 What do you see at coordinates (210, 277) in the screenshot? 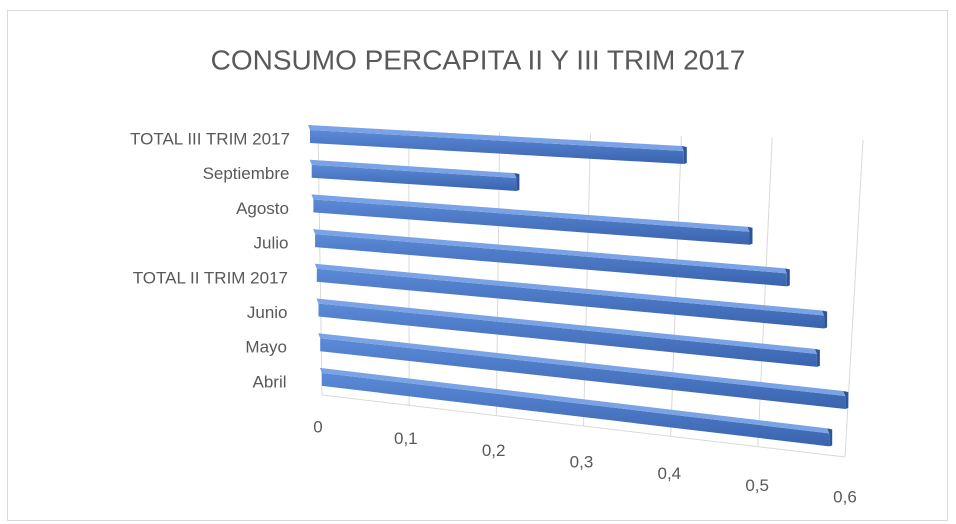
I see `y-tick-label: TOTAL II TRIM 2017` at bounding box center [210, 277].